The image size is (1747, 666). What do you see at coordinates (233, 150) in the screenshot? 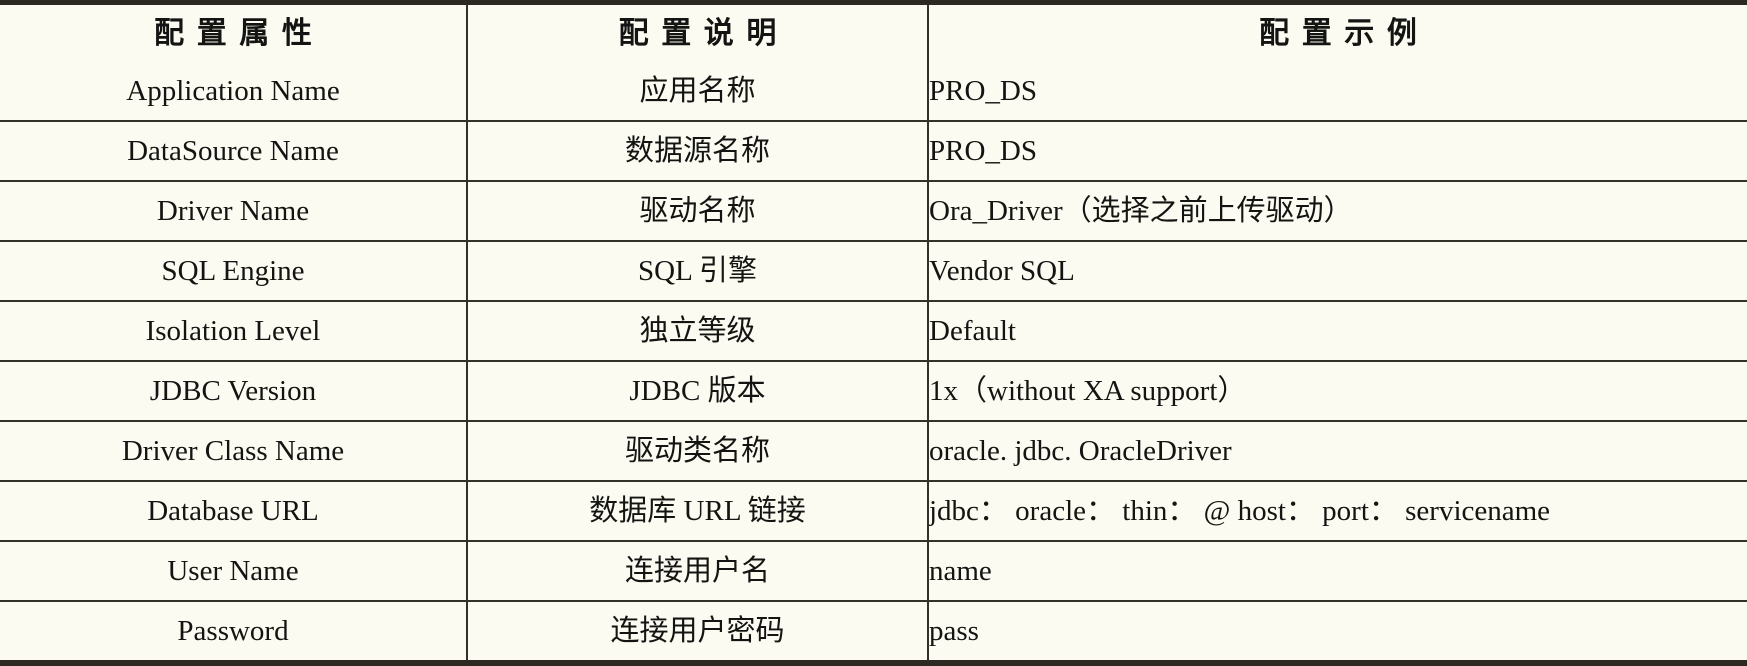
I see `property-cell: DataSource Name` at bounding box center [233, 150].